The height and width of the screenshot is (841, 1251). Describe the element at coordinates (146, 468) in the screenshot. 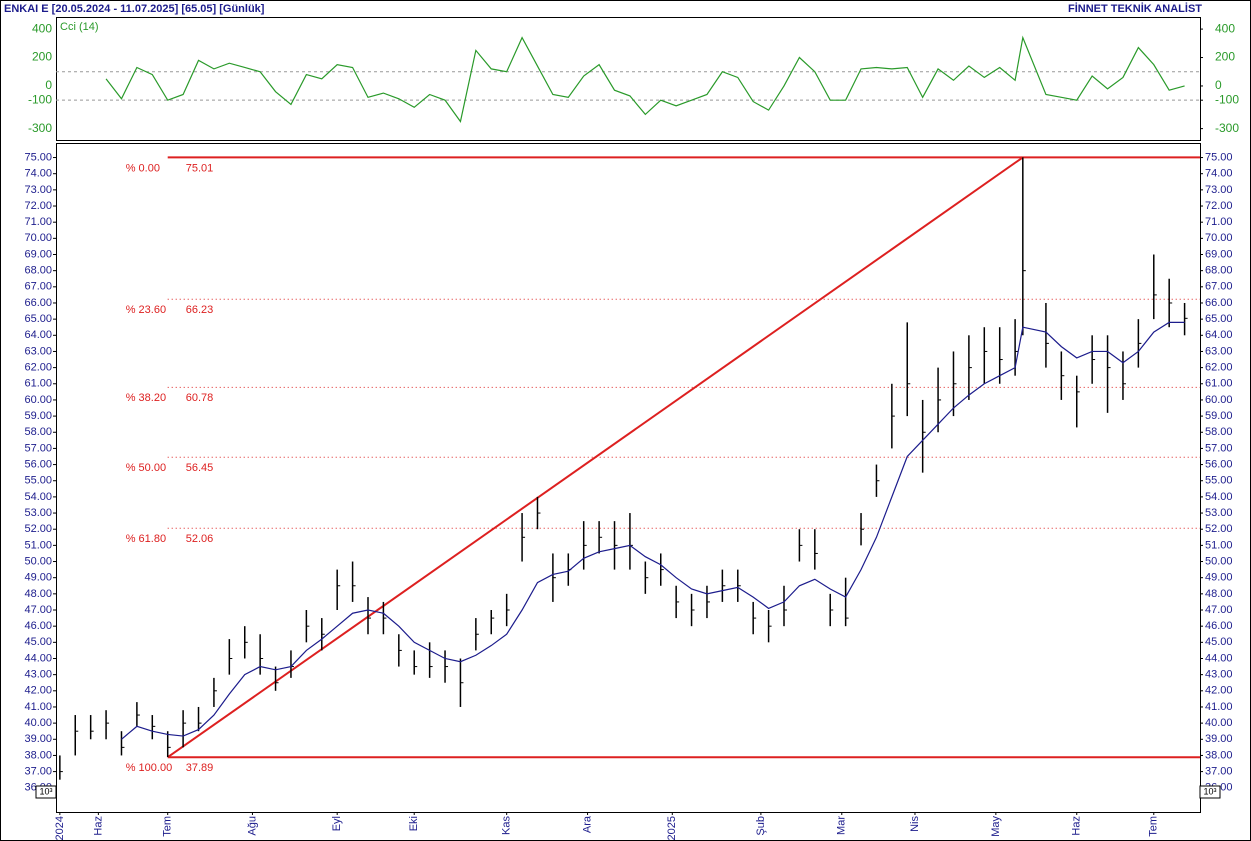

I see `fib-label: % 50.00` at that location.